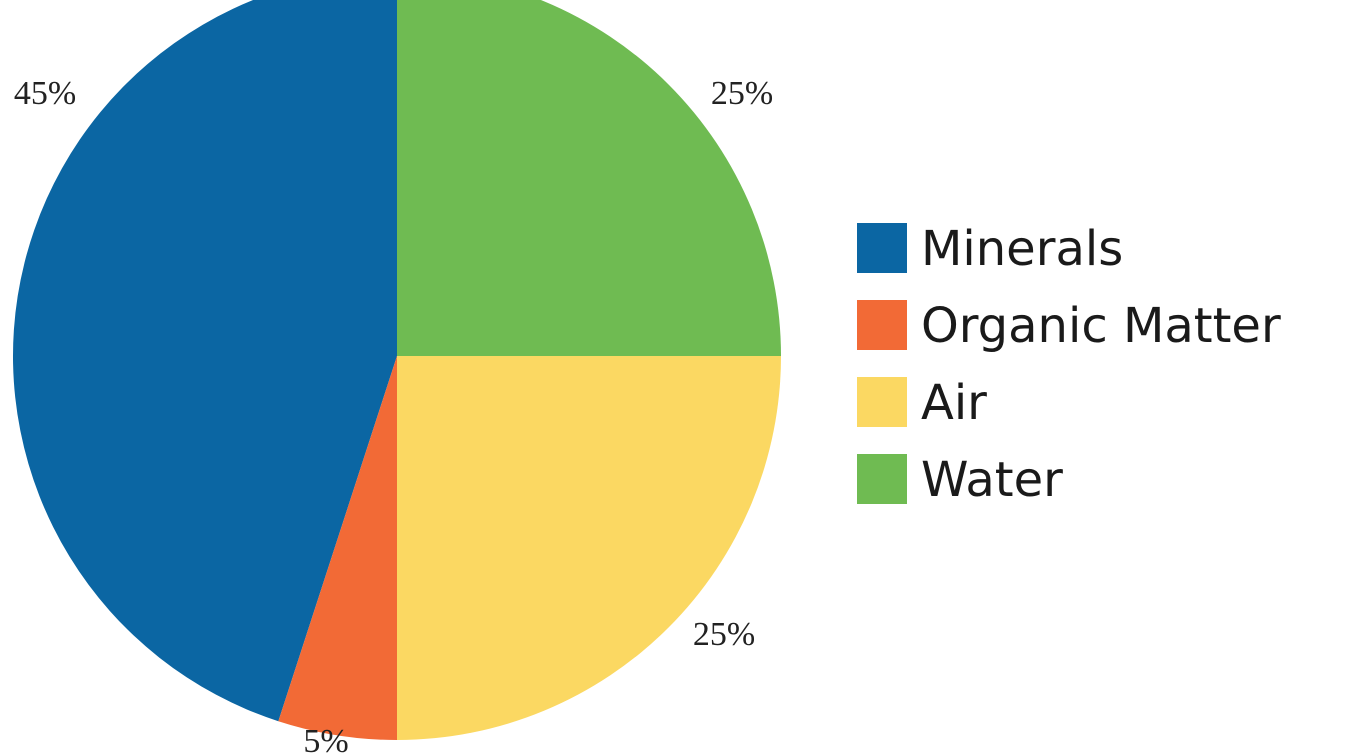 The width and height of the screenshot is (1354, 753). Describe the element at coordinates (882, 325) in the screenshot. I see `legend-swatch-organic-matter` at that location.